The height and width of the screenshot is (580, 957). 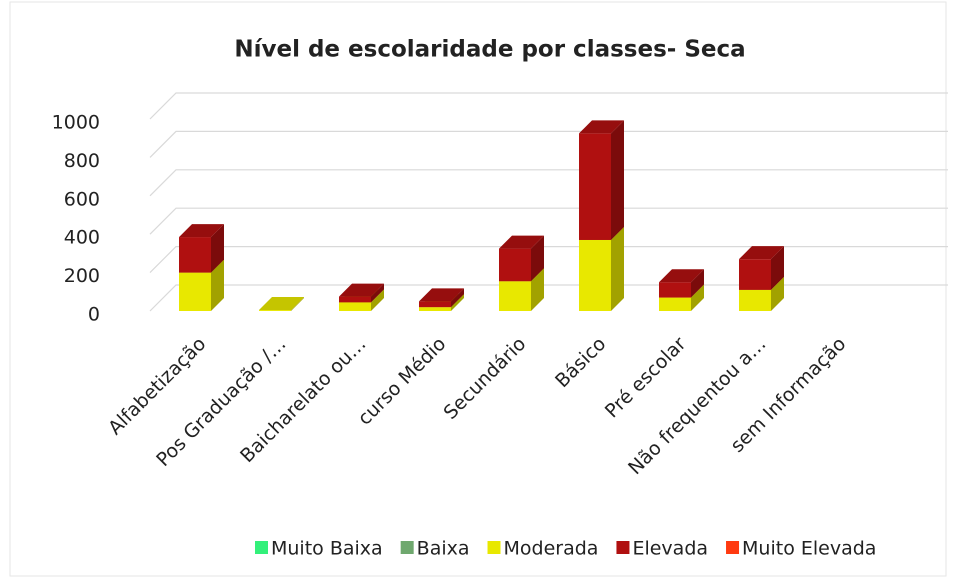 What do you see at coordinates (327, 549) in the screenshot?
I see `legend-label: Muito Baixa` at bounding box center [327, 549].